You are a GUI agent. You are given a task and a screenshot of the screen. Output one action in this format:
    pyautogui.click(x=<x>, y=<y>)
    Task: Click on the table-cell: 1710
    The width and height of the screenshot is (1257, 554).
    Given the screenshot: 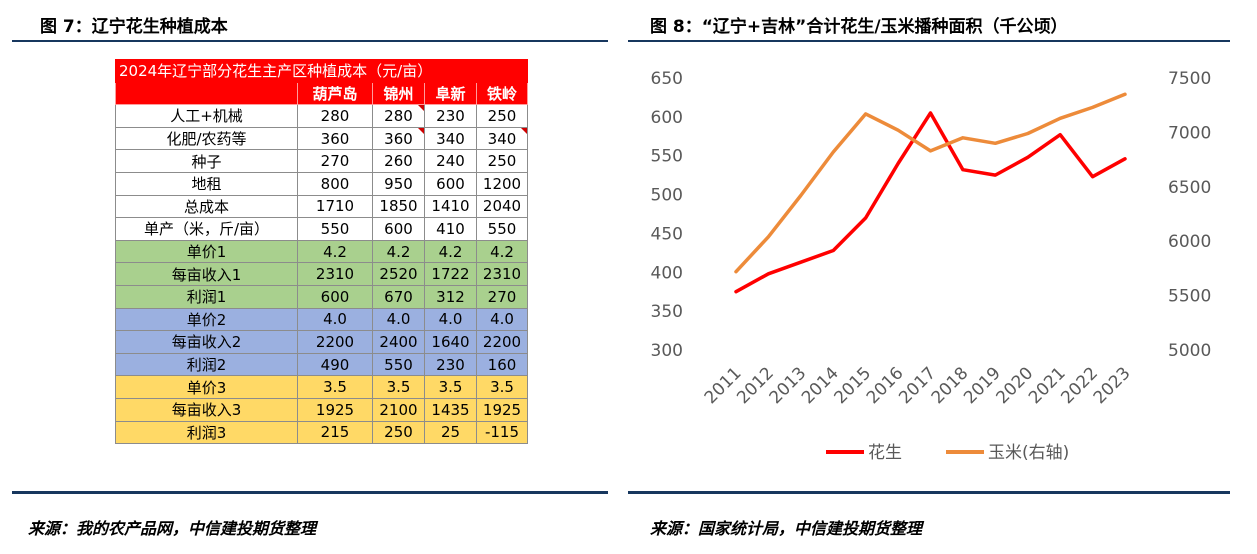 What is the action you would take?
    pyautogui.click(x=335, y=206)
    